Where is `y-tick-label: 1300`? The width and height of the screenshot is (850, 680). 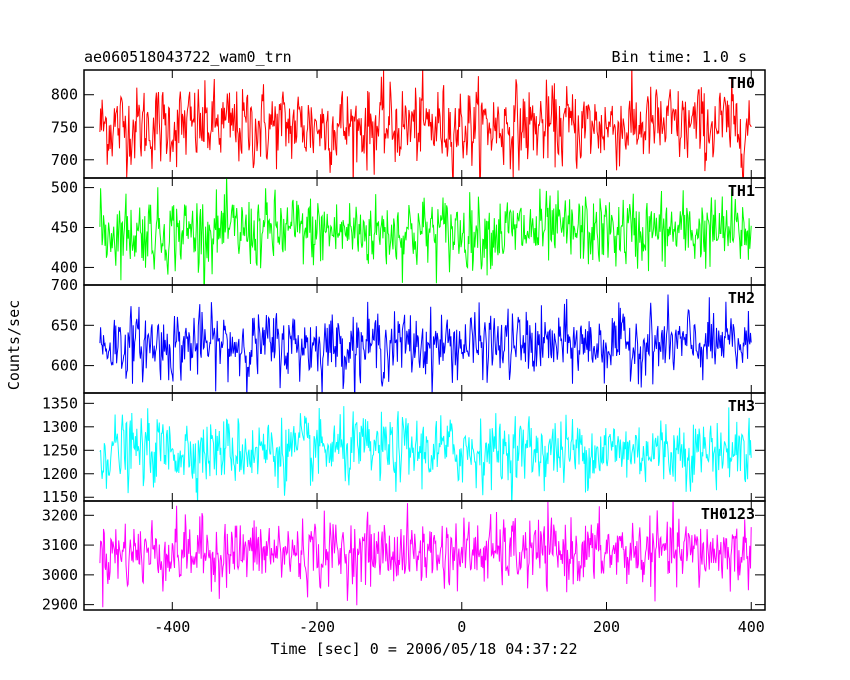 y-tick-label: 1300 is located at coordinates (60, 427).